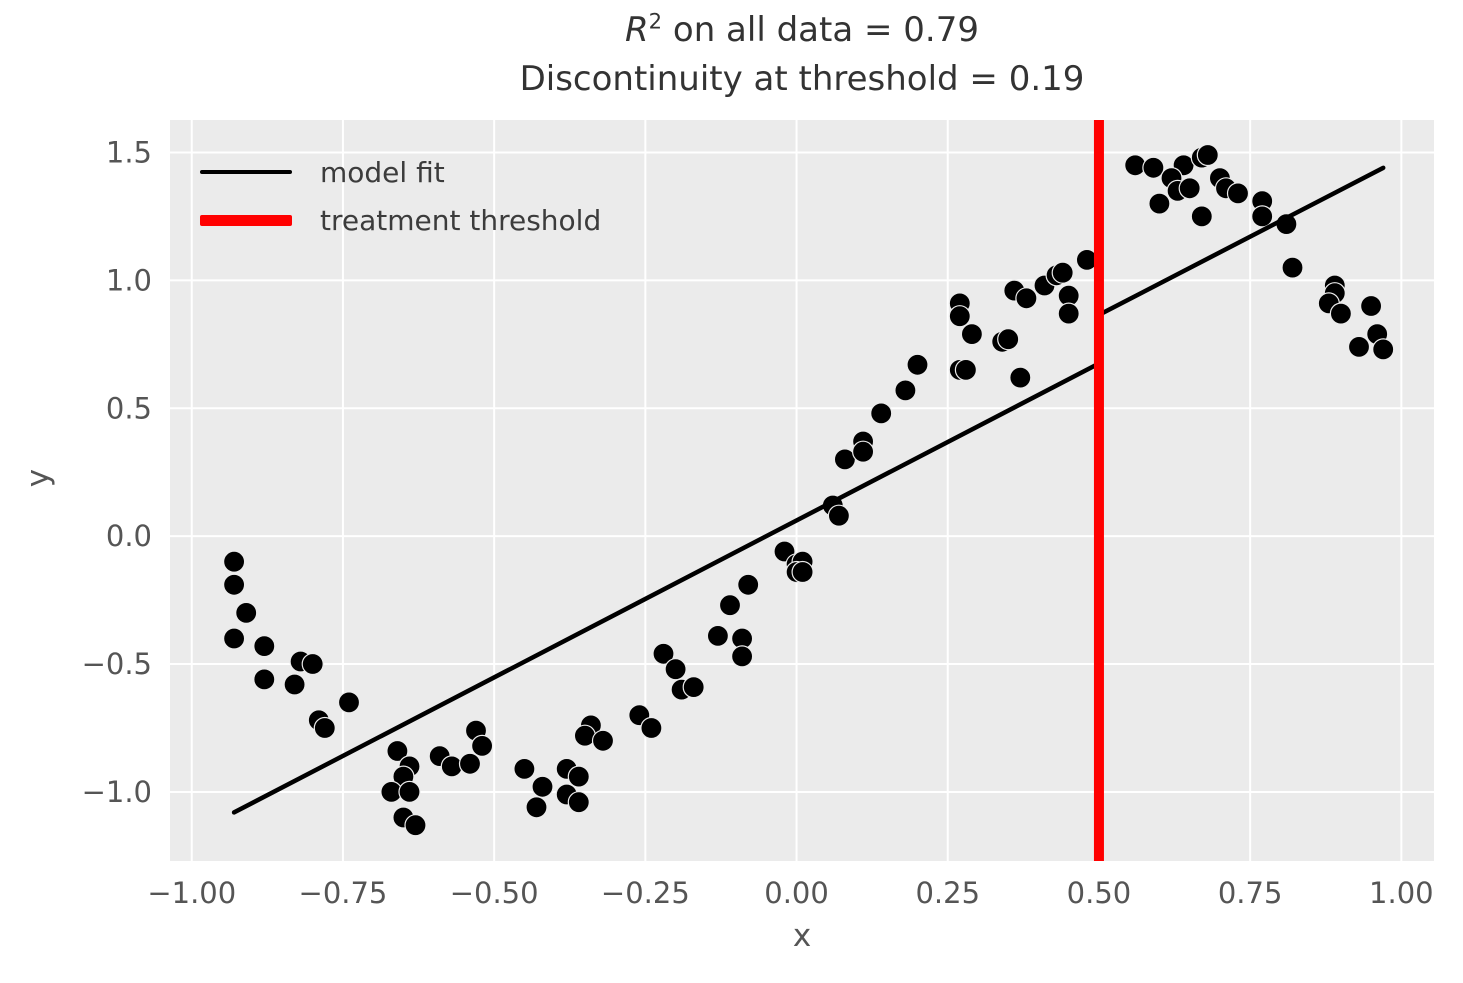 The width and height of the screenshot is (1463, 983). I want to click on y-tick-label: 1.0, so click(129, 280).